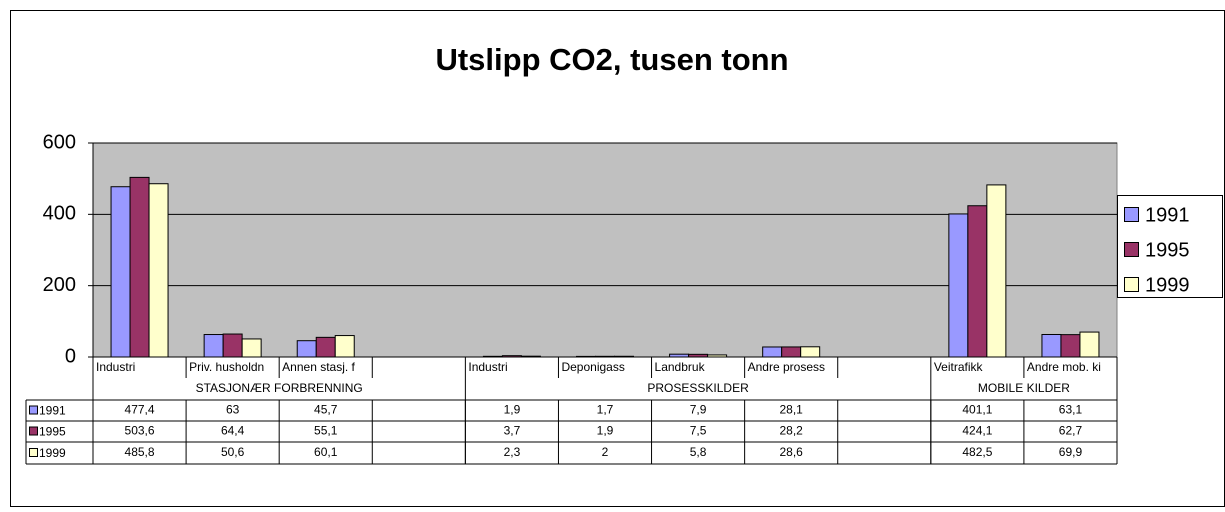 This screenshot has width=1225, height=512. I want to click on table-value: 45,7, so click(326, 410).